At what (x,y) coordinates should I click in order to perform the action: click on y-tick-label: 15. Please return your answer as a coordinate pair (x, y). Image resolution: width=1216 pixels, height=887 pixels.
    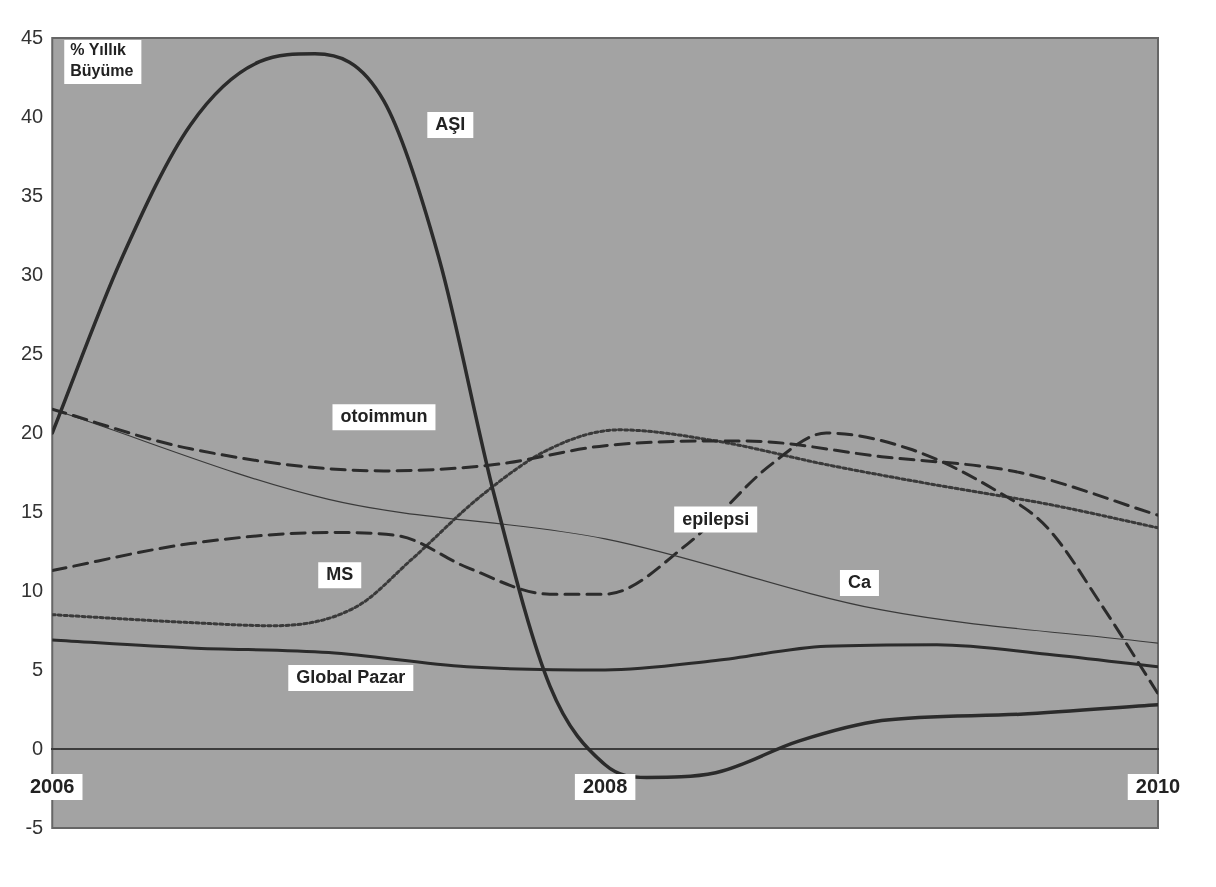
    Looking at the image, I should click on (32, 510).